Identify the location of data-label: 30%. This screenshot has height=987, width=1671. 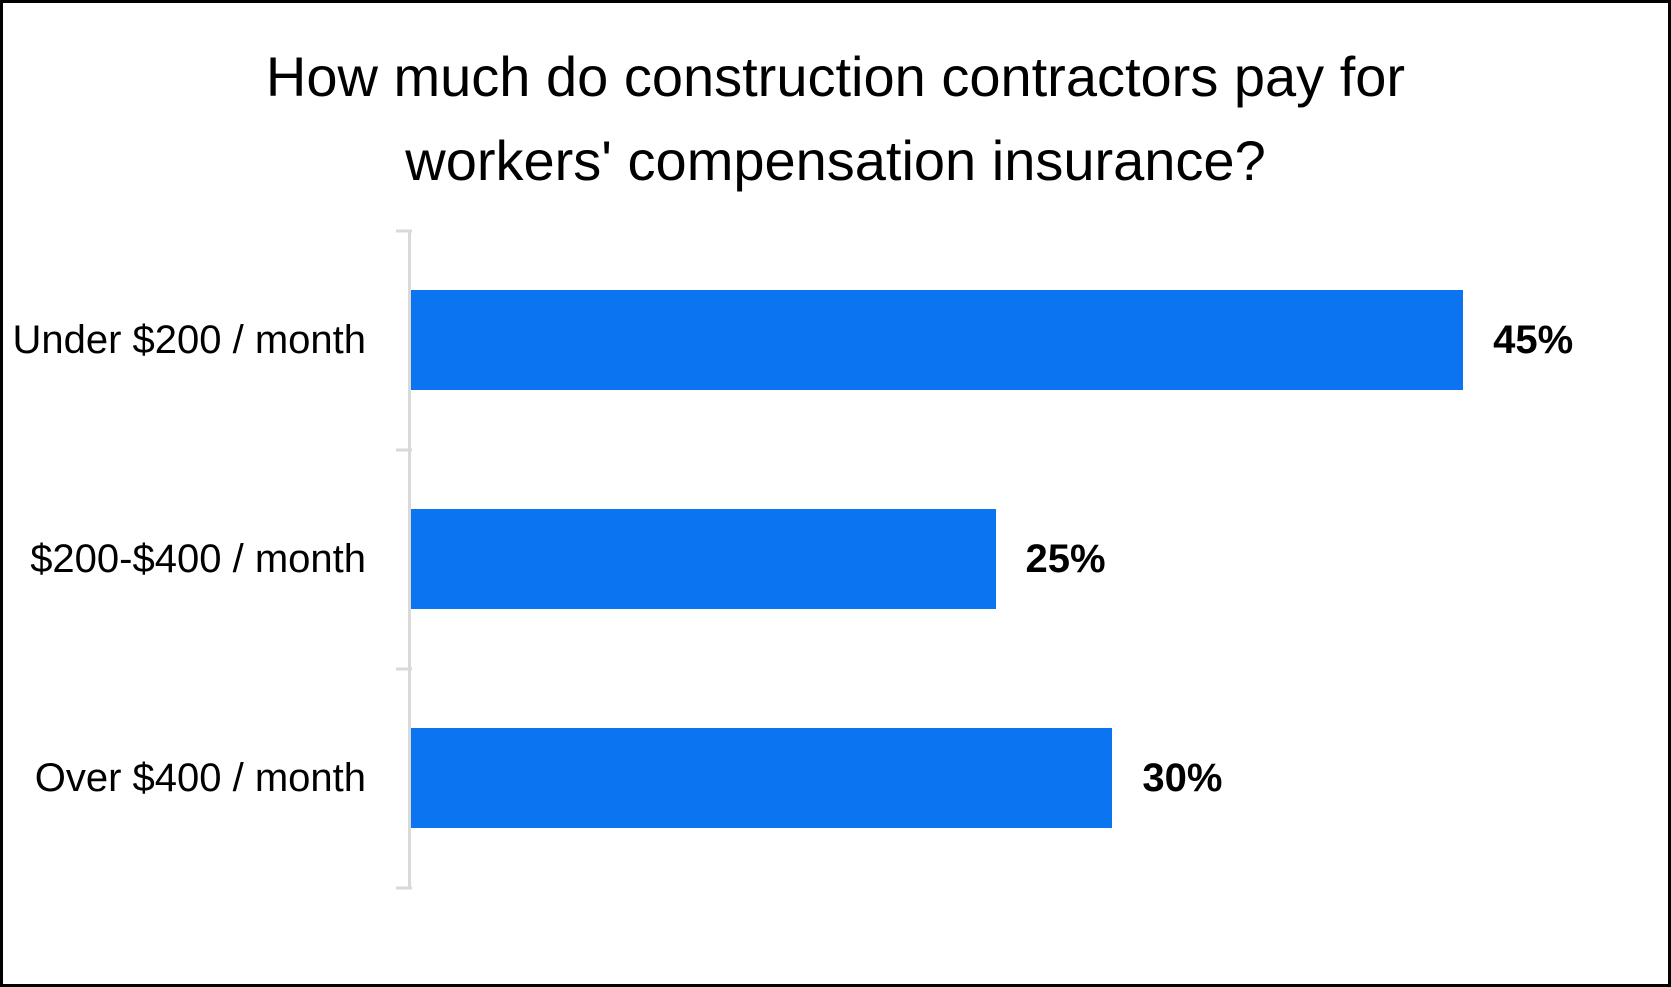
(1182, 777).